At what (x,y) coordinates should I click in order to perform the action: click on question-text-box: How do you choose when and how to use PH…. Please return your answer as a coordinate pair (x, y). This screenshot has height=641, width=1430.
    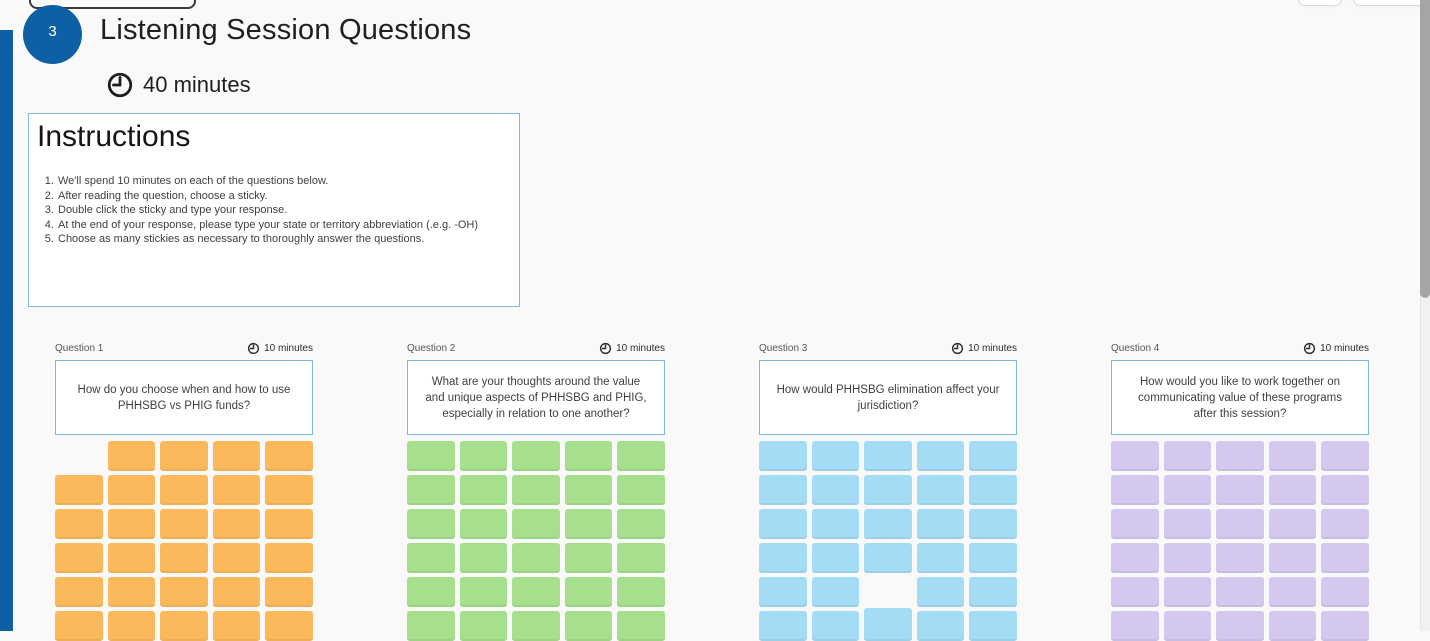
    Looking at the image, I should click on (184, 397).